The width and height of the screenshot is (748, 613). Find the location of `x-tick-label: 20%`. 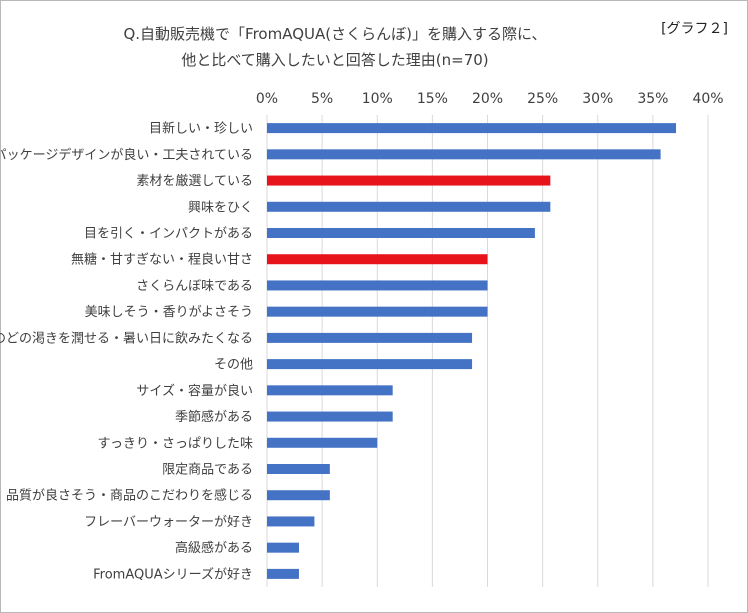

x-tick-label: 20% is located at coordinates (487, 99).